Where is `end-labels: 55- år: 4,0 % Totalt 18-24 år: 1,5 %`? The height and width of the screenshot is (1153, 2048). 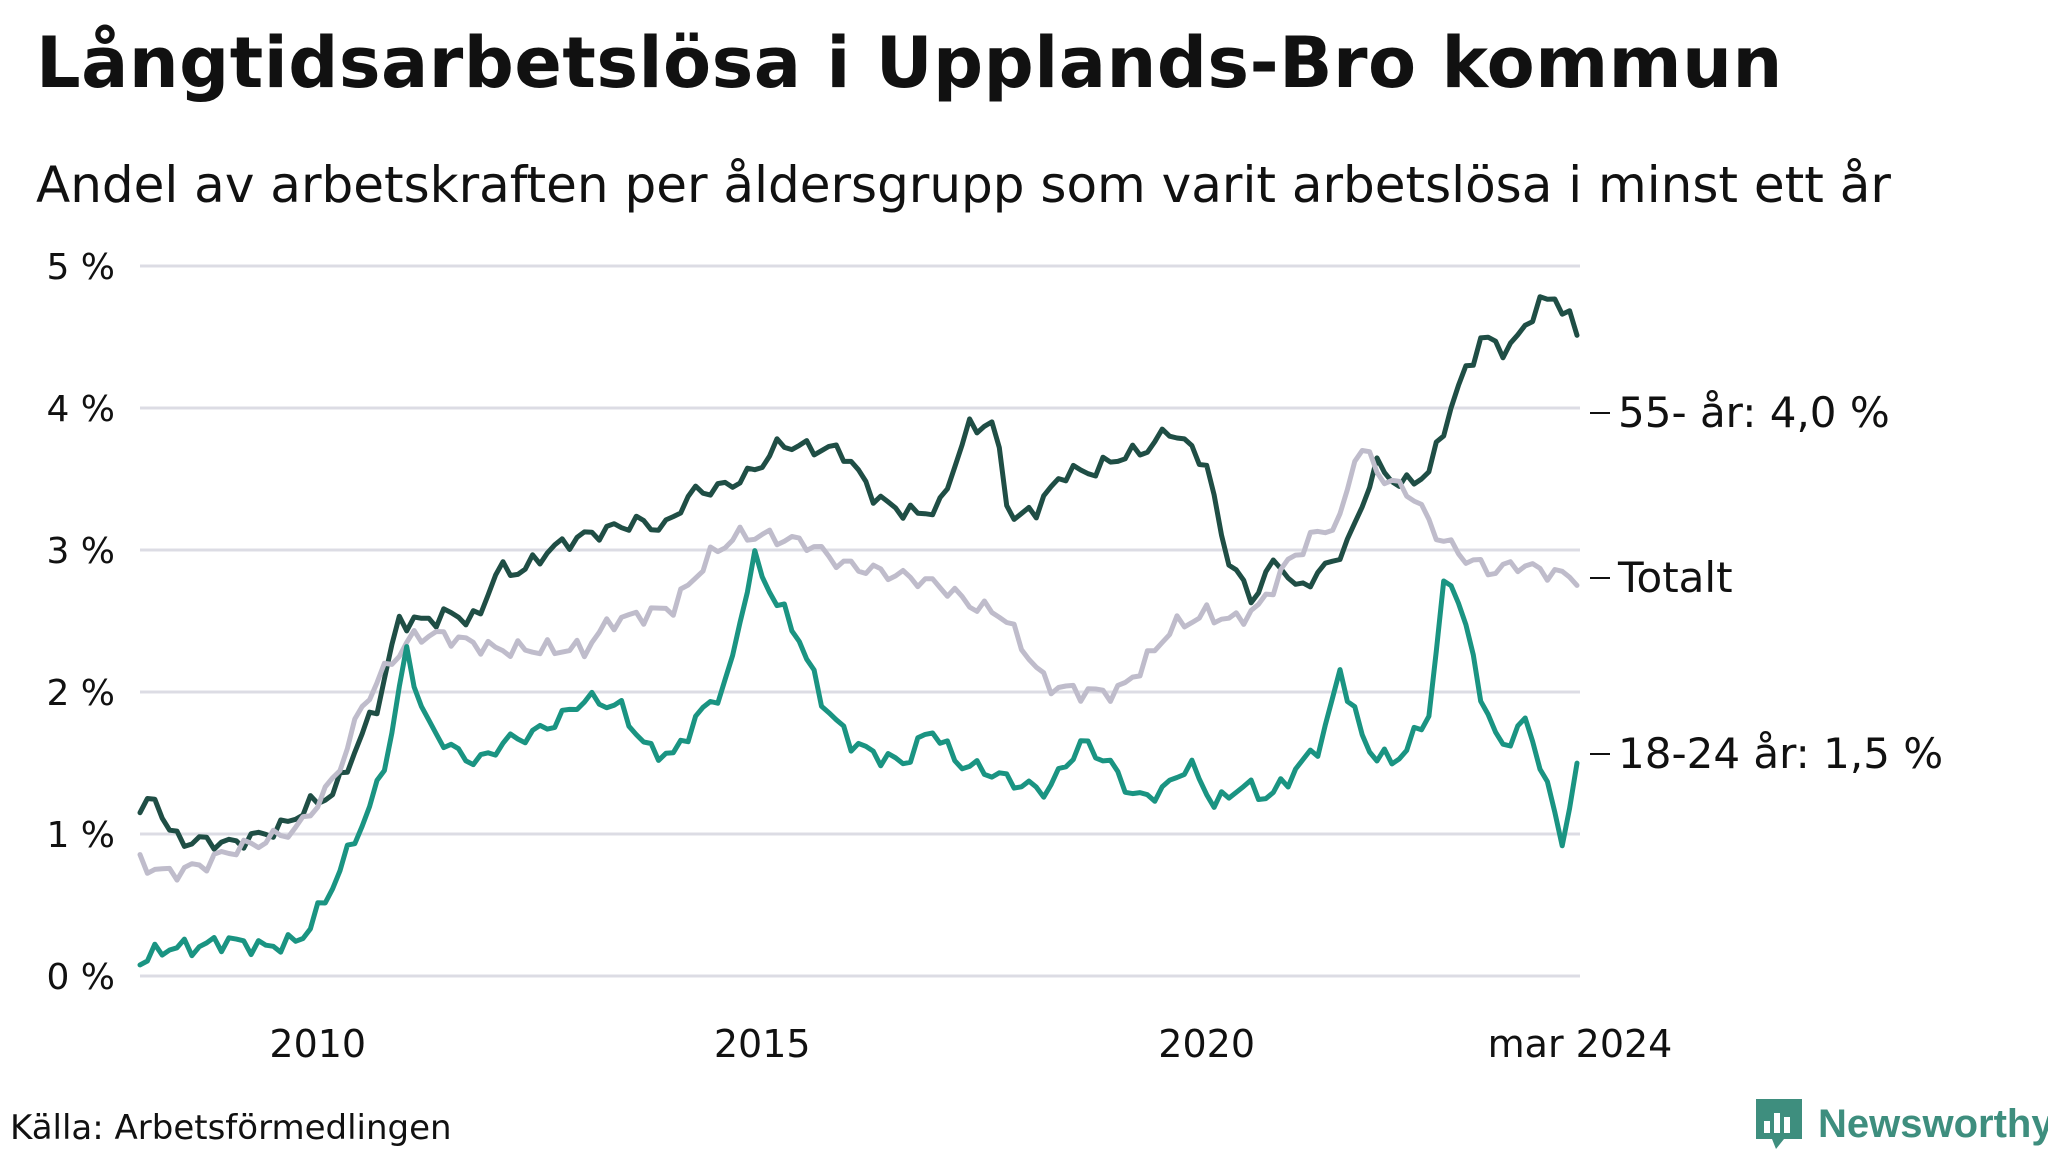 end-labels: 55- år: 4,0 % Totalt 18-24 år: 1,5 % is located at coordinates (1766, 583).